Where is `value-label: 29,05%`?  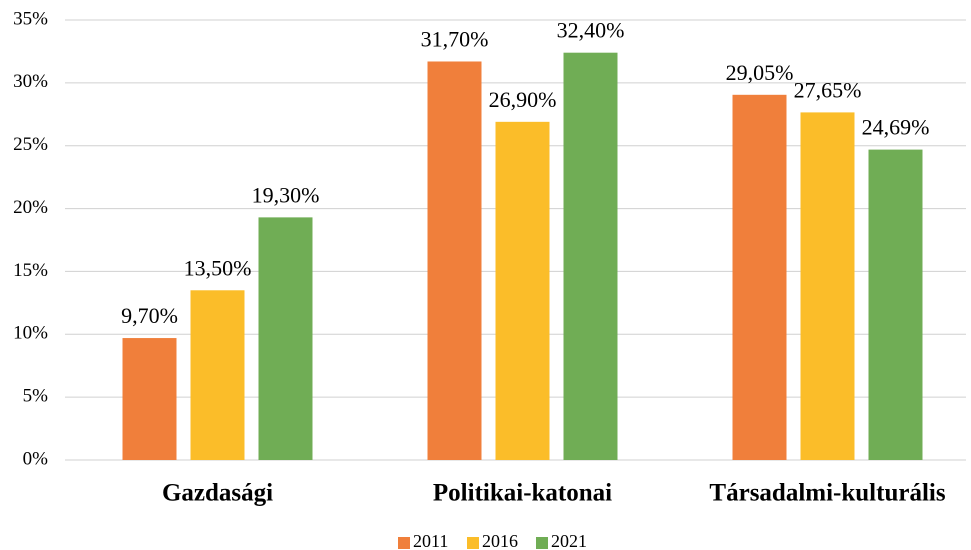 value-label: 29,05% is located at coordinates (760, 72).